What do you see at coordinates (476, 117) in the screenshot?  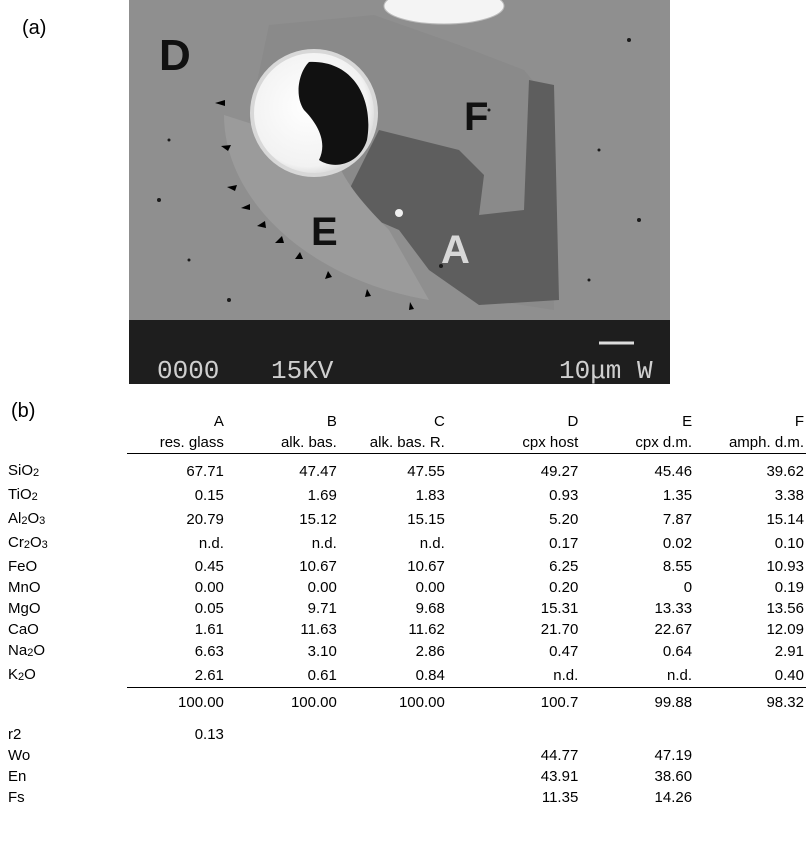 I see `region-label-f: F` at bounding box center [476, 117].